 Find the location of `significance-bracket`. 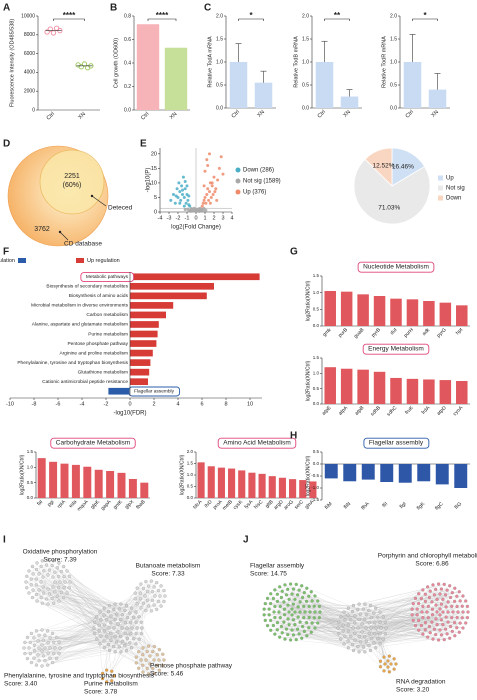

significance-bracket is located at coordinates (337, 19).